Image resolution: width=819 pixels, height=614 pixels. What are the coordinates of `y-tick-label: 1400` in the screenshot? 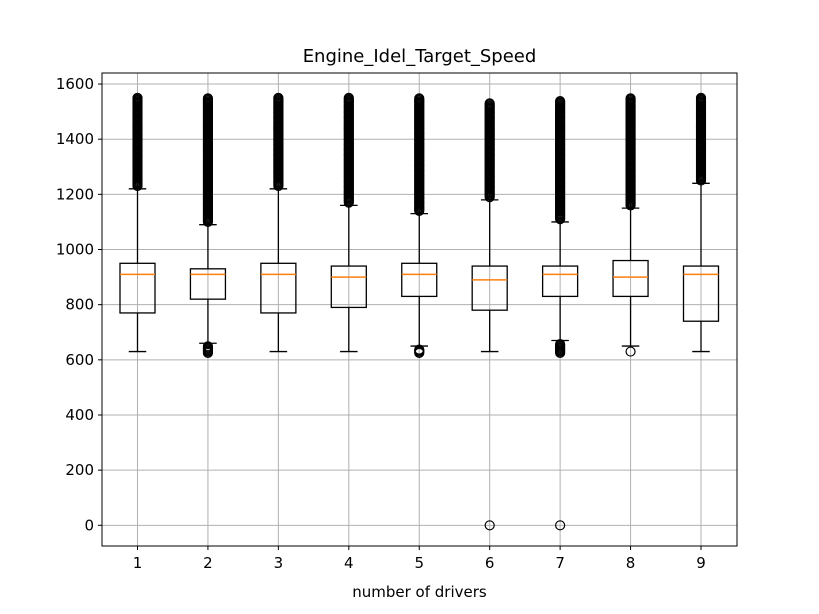 It's located at (75, 139).